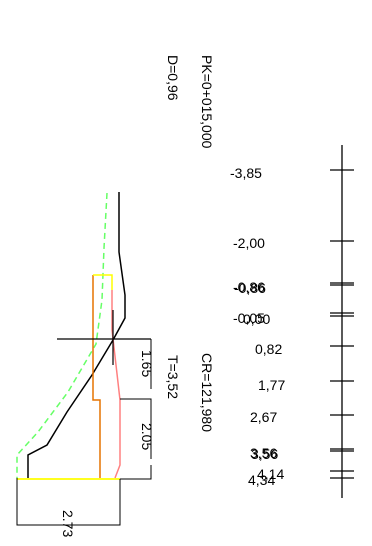 The width and height of the screenshot is (372, 546). I want to click on t-label: T=3,52, so click(173, 377).